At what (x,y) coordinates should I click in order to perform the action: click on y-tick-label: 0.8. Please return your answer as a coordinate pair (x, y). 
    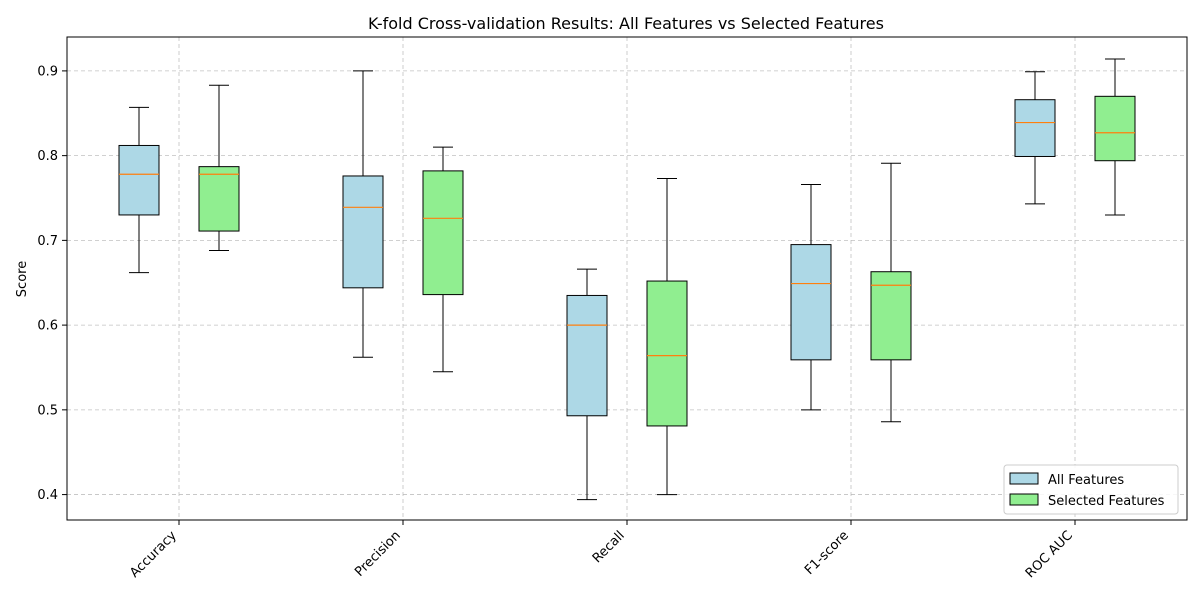
    Looking at the image, I should click on (47, 156).